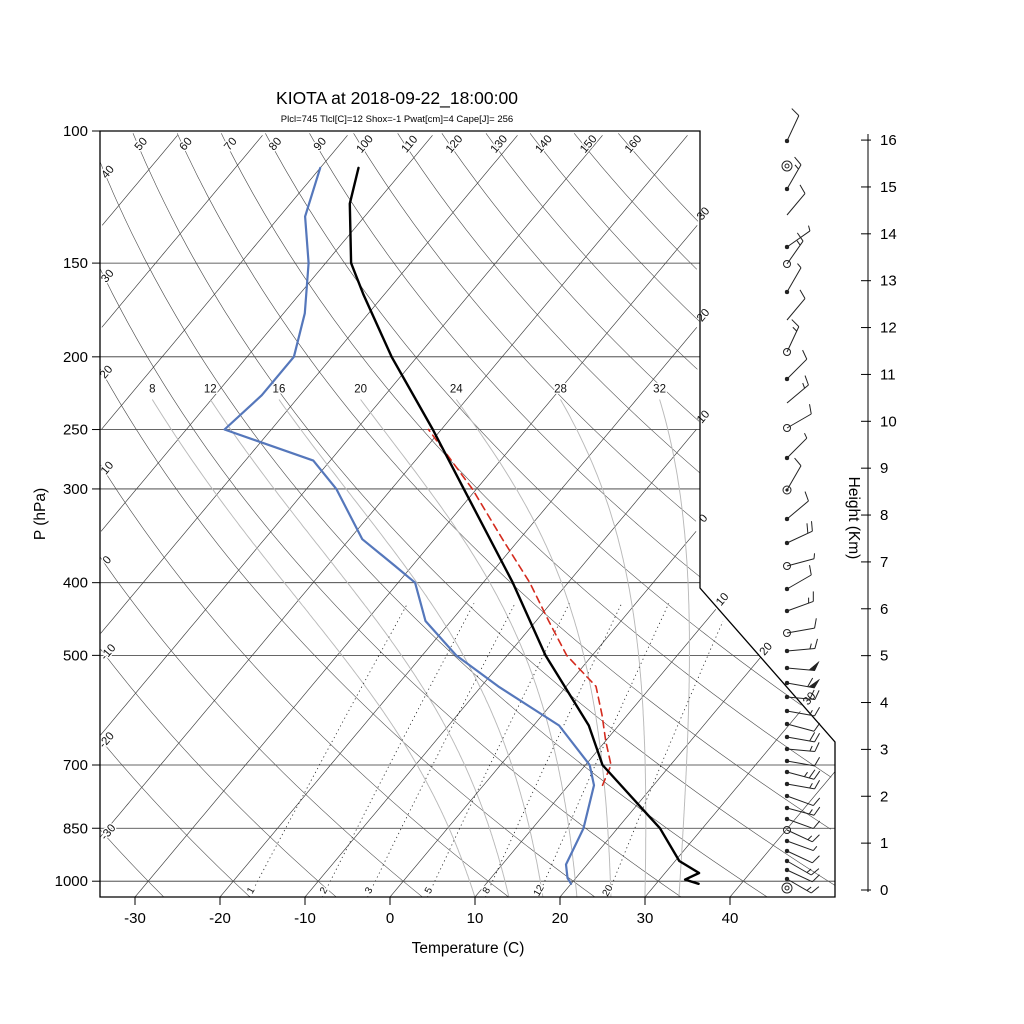 Image resolution: width=1024 pixels, height=1024 pixels. What do you see at coordinates (75, 828) in the screenshot?
I see `svg-text: 850` at bounding box center [75, 828].